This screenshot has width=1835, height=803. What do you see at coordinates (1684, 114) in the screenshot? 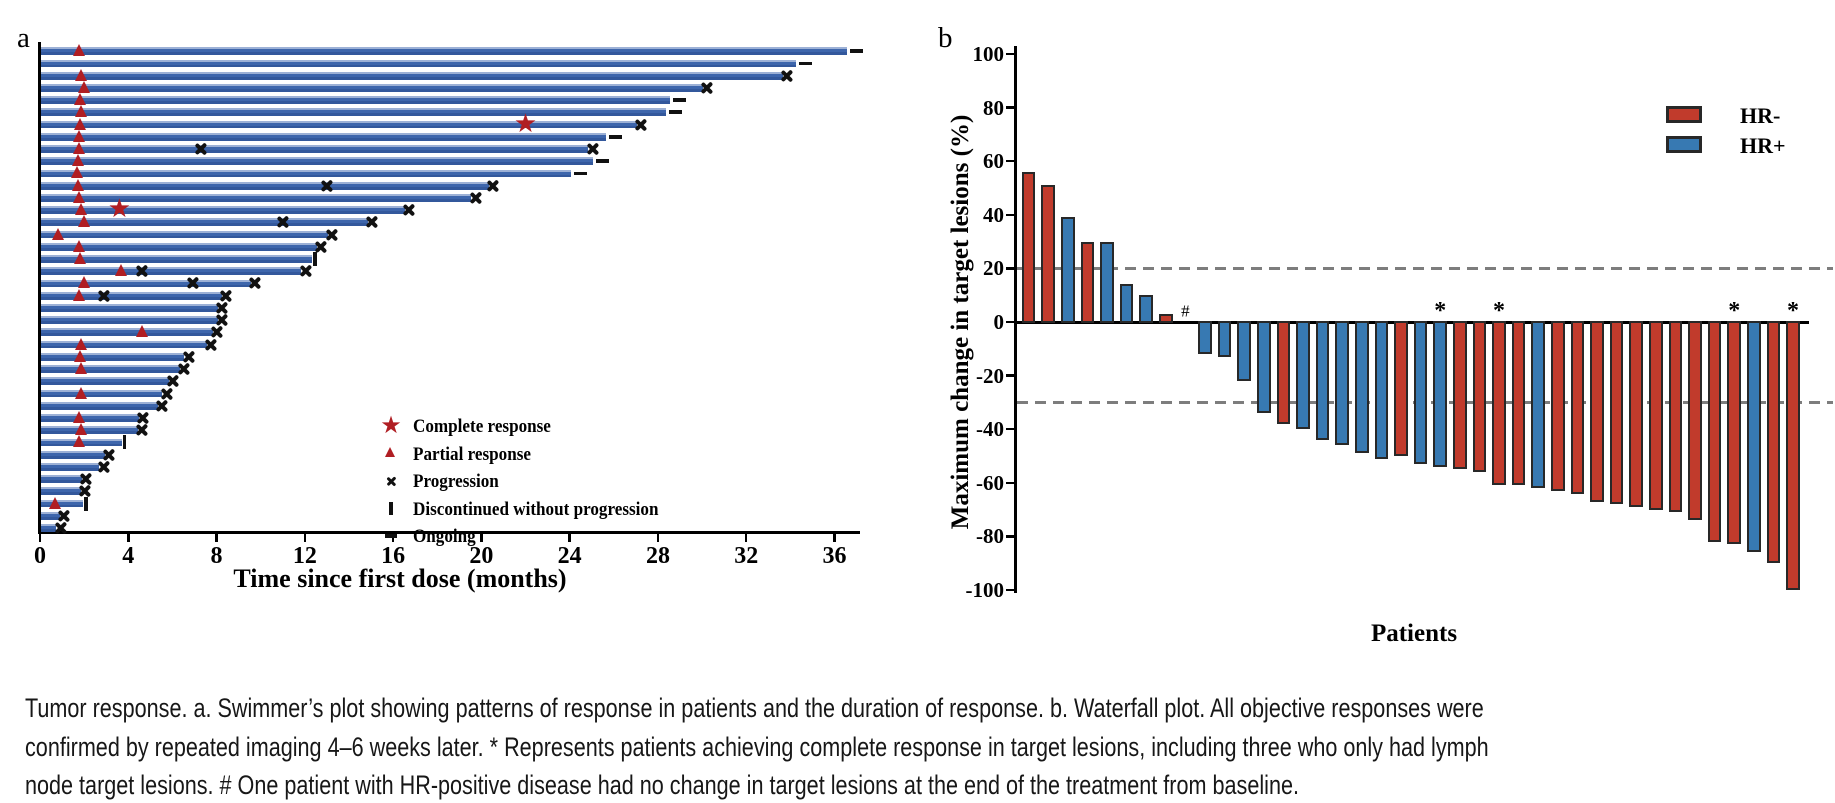
I see `hr-negative-legend-swatch` at bounding box center [1684, 114].